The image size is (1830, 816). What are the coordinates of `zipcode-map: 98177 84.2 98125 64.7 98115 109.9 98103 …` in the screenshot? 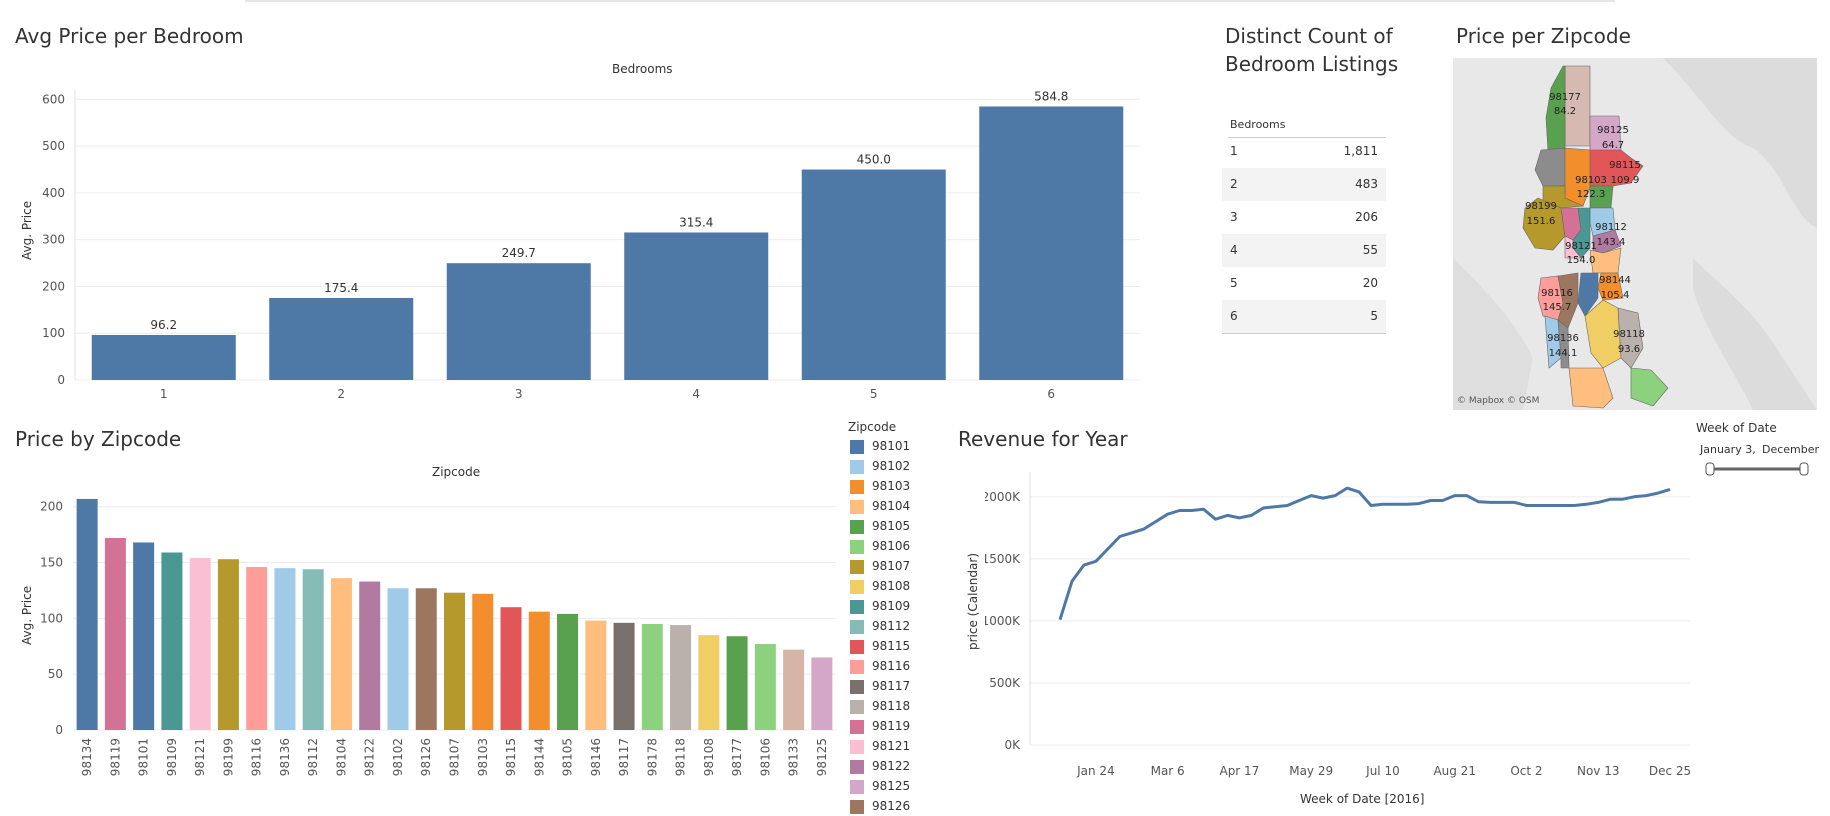 It's located at (1635, 234).